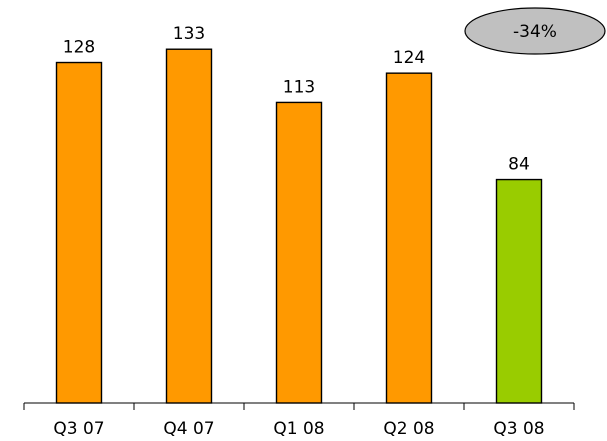  I want to click on x-axis-tick-label: Q3 08, so click(518, 429).